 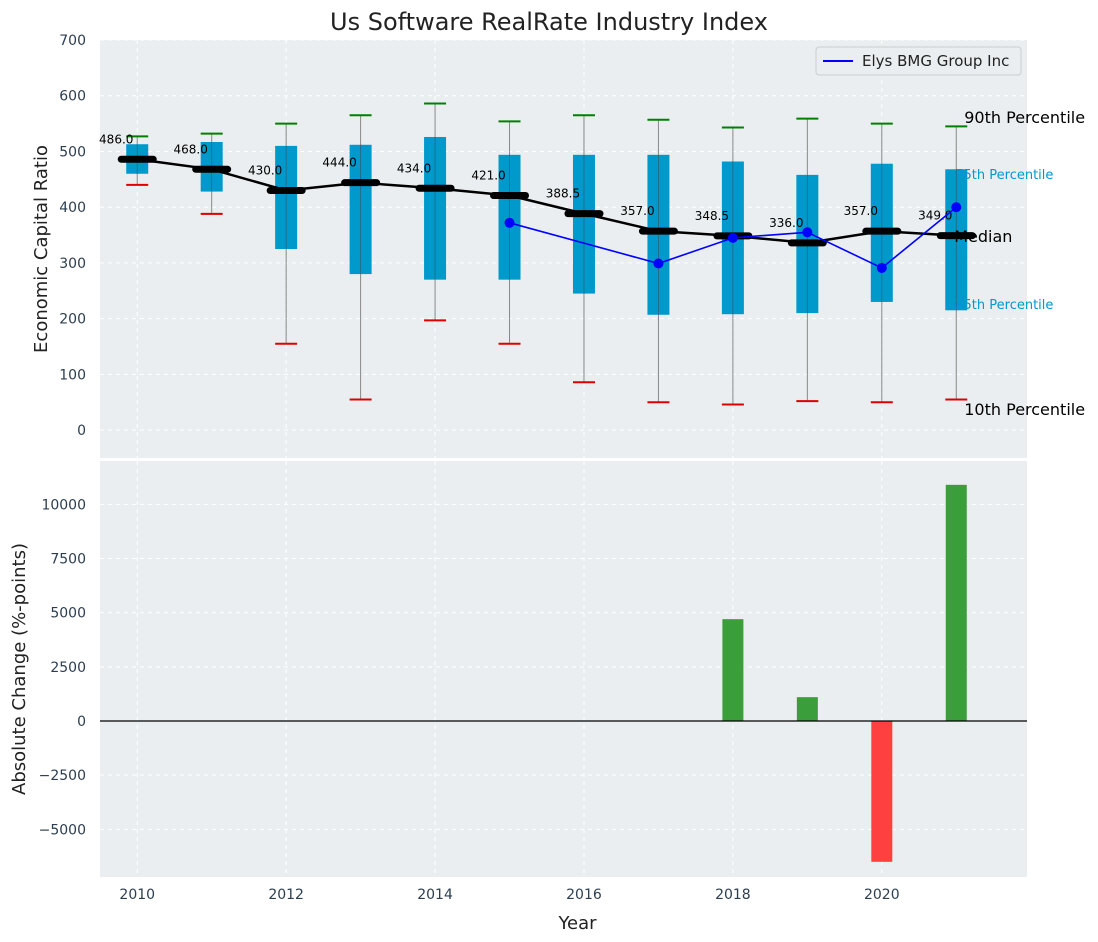 I want to click on top-ytick-label: 500, so click(x=72, y=152).